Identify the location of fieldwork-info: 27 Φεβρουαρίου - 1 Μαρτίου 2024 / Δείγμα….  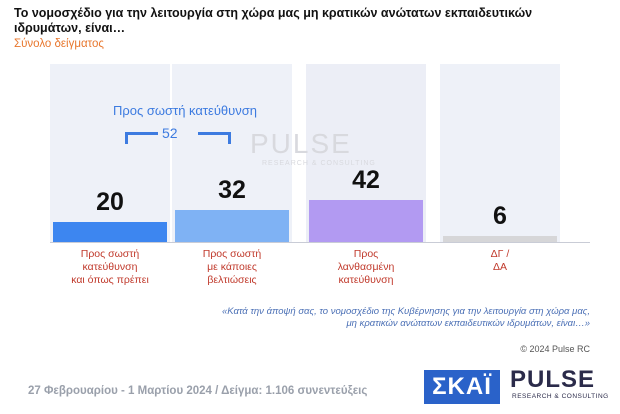
(198, 391).